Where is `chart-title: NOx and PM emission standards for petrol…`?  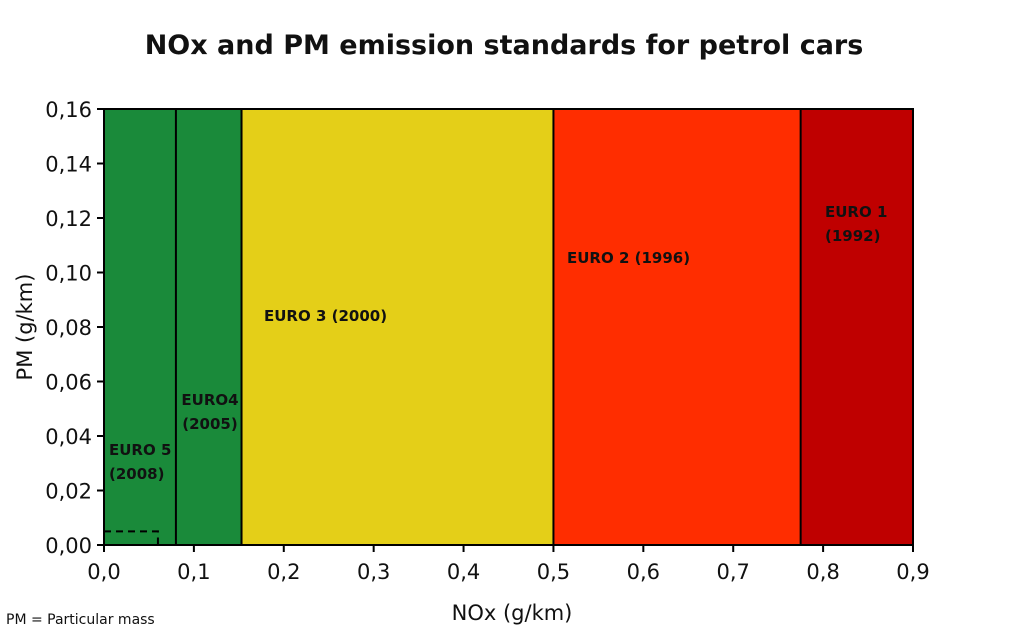
chart-title: NOx and PM emission standards for petrol… is located at coordinates (504, 45).